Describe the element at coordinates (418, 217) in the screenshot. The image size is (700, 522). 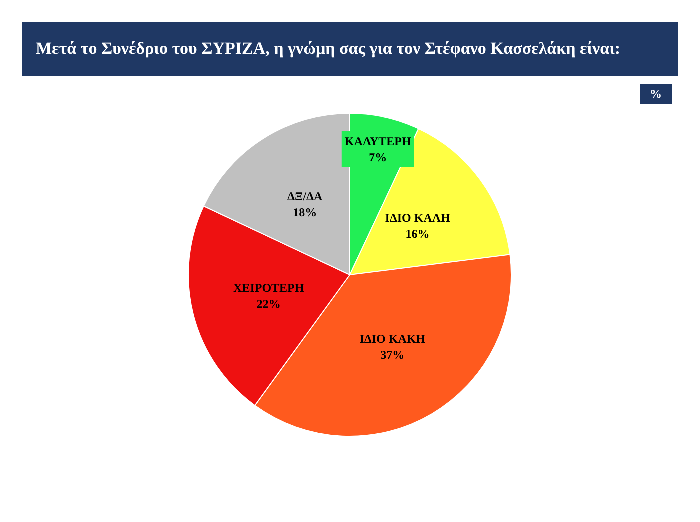
I see `slice-label: ΙΔΙΟ ΚΑΛΗ` at that location.